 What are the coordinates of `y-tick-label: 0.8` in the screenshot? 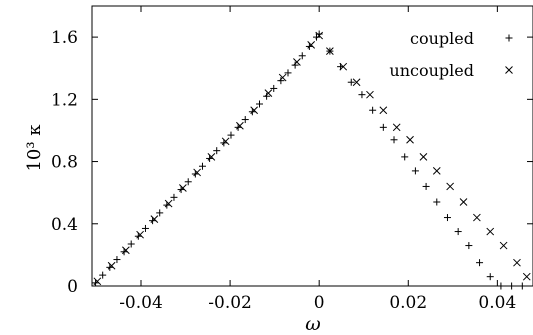 It's located at (64, 163).